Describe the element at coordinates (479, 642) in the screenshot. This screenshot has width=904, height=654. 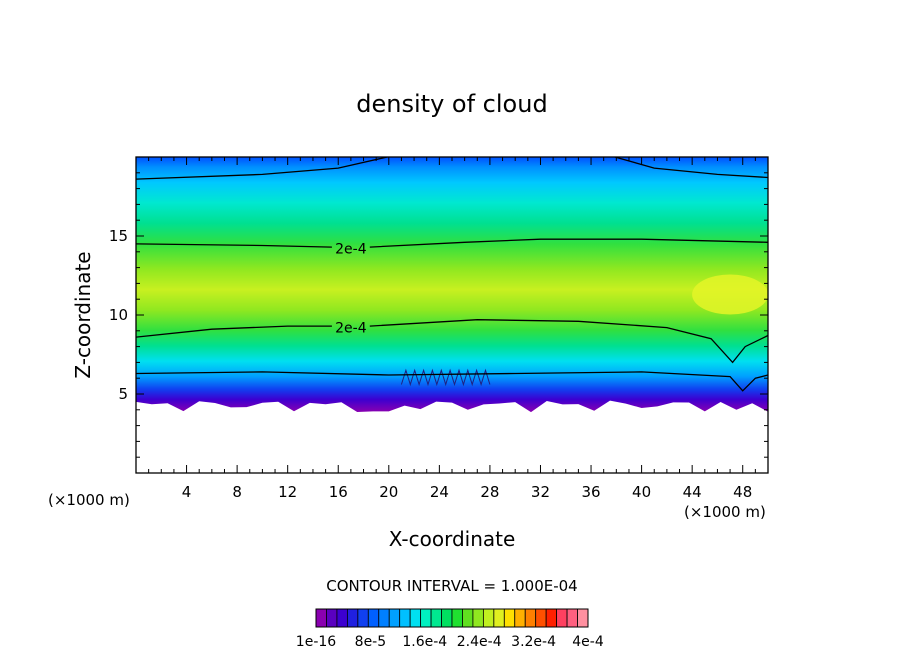
I see `colorbar-tick-label: 2.4e-4` at that location.